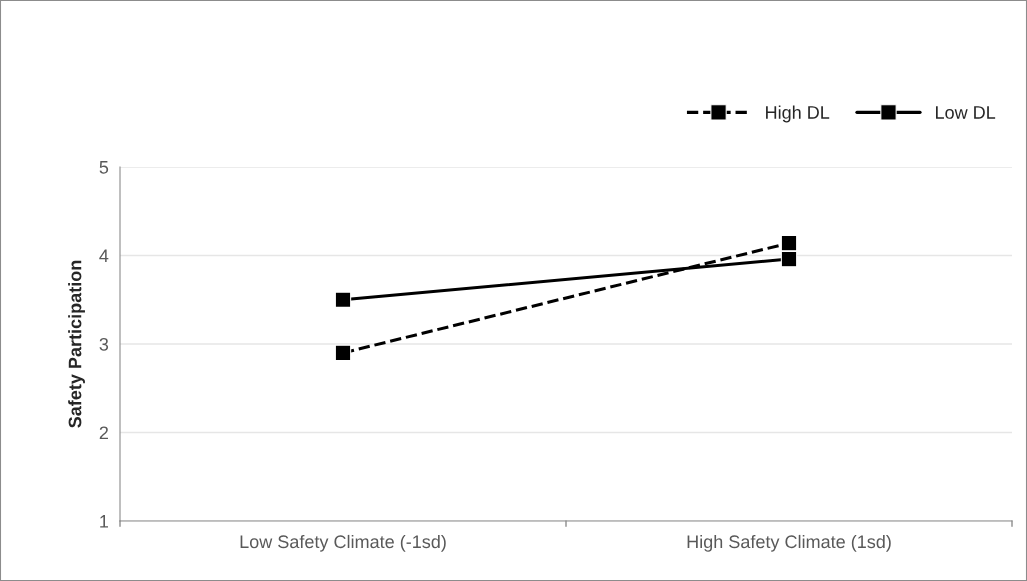 This screenshot has width=1027, height=581. Describe the element at coordinates (798, 114) in the screenshot. I see `legend-label: High DL` at that location.